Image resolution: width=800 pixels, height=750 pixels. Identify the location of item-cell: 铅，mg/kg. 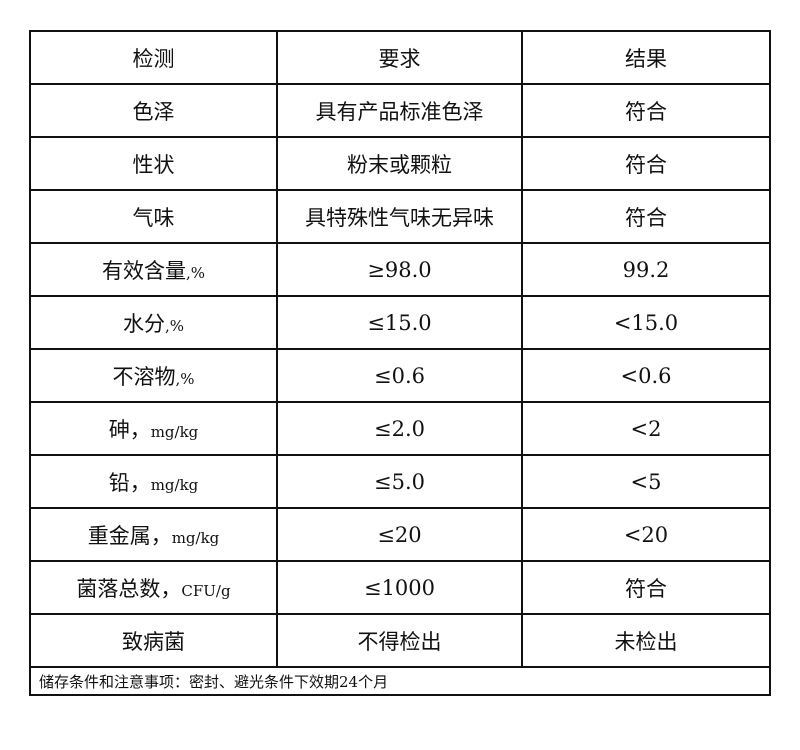
(153, 481).